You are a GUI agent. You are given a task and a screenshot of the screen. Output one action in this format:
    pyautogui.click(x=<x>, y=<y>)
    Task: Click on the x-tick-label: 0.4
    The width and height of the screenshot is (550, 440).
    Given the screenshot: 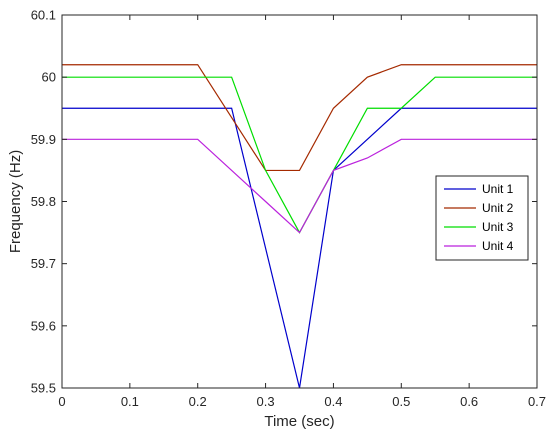 What is the action you would take?
    pyautogui.click(x=333, y=401)
    